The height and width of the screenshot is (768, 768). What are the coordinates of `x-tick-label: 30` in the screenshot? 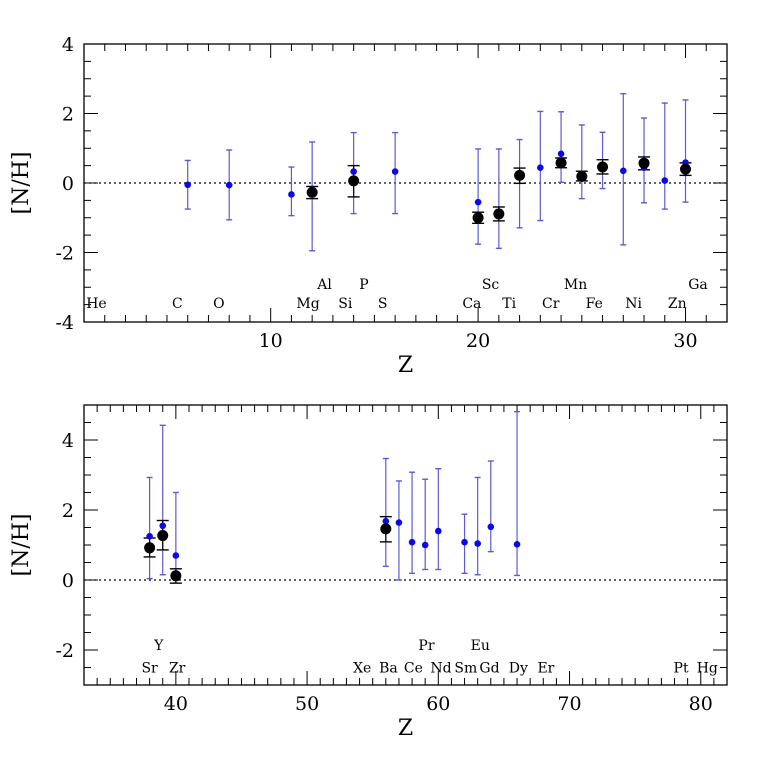 It's located at (685, 341).